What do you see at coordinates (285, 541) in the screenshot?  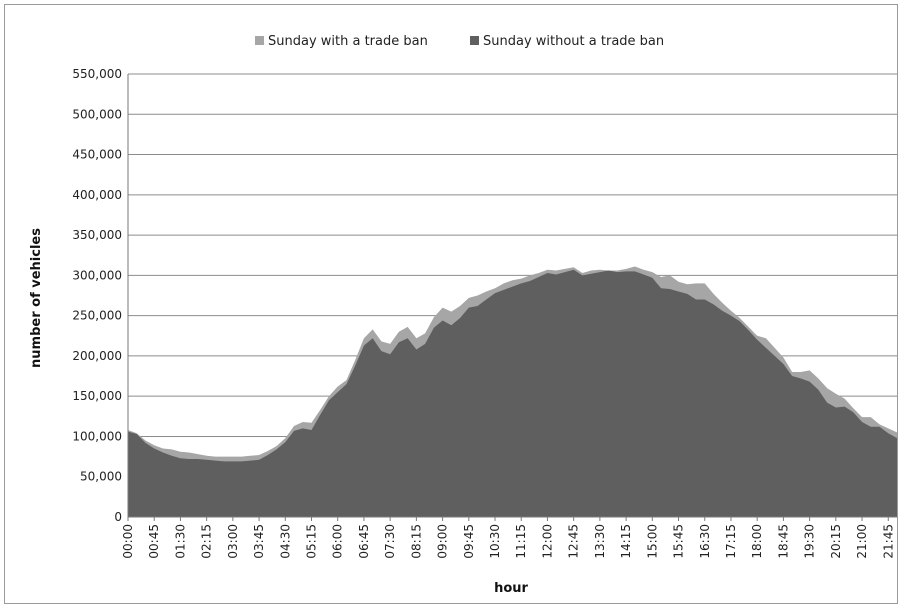 I see `x-tick-label: 04:30` at bounding box center [285, 541].